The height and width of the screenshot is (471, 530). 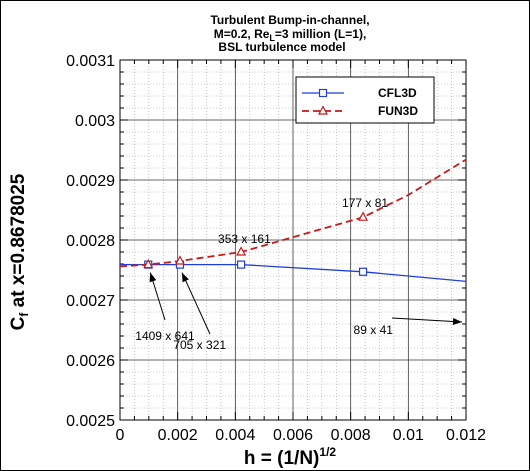 What do you see at coordinates (18, 323) in the screenshot?
I see `y-axis-label-main: C` at bounding box center [18, 323].